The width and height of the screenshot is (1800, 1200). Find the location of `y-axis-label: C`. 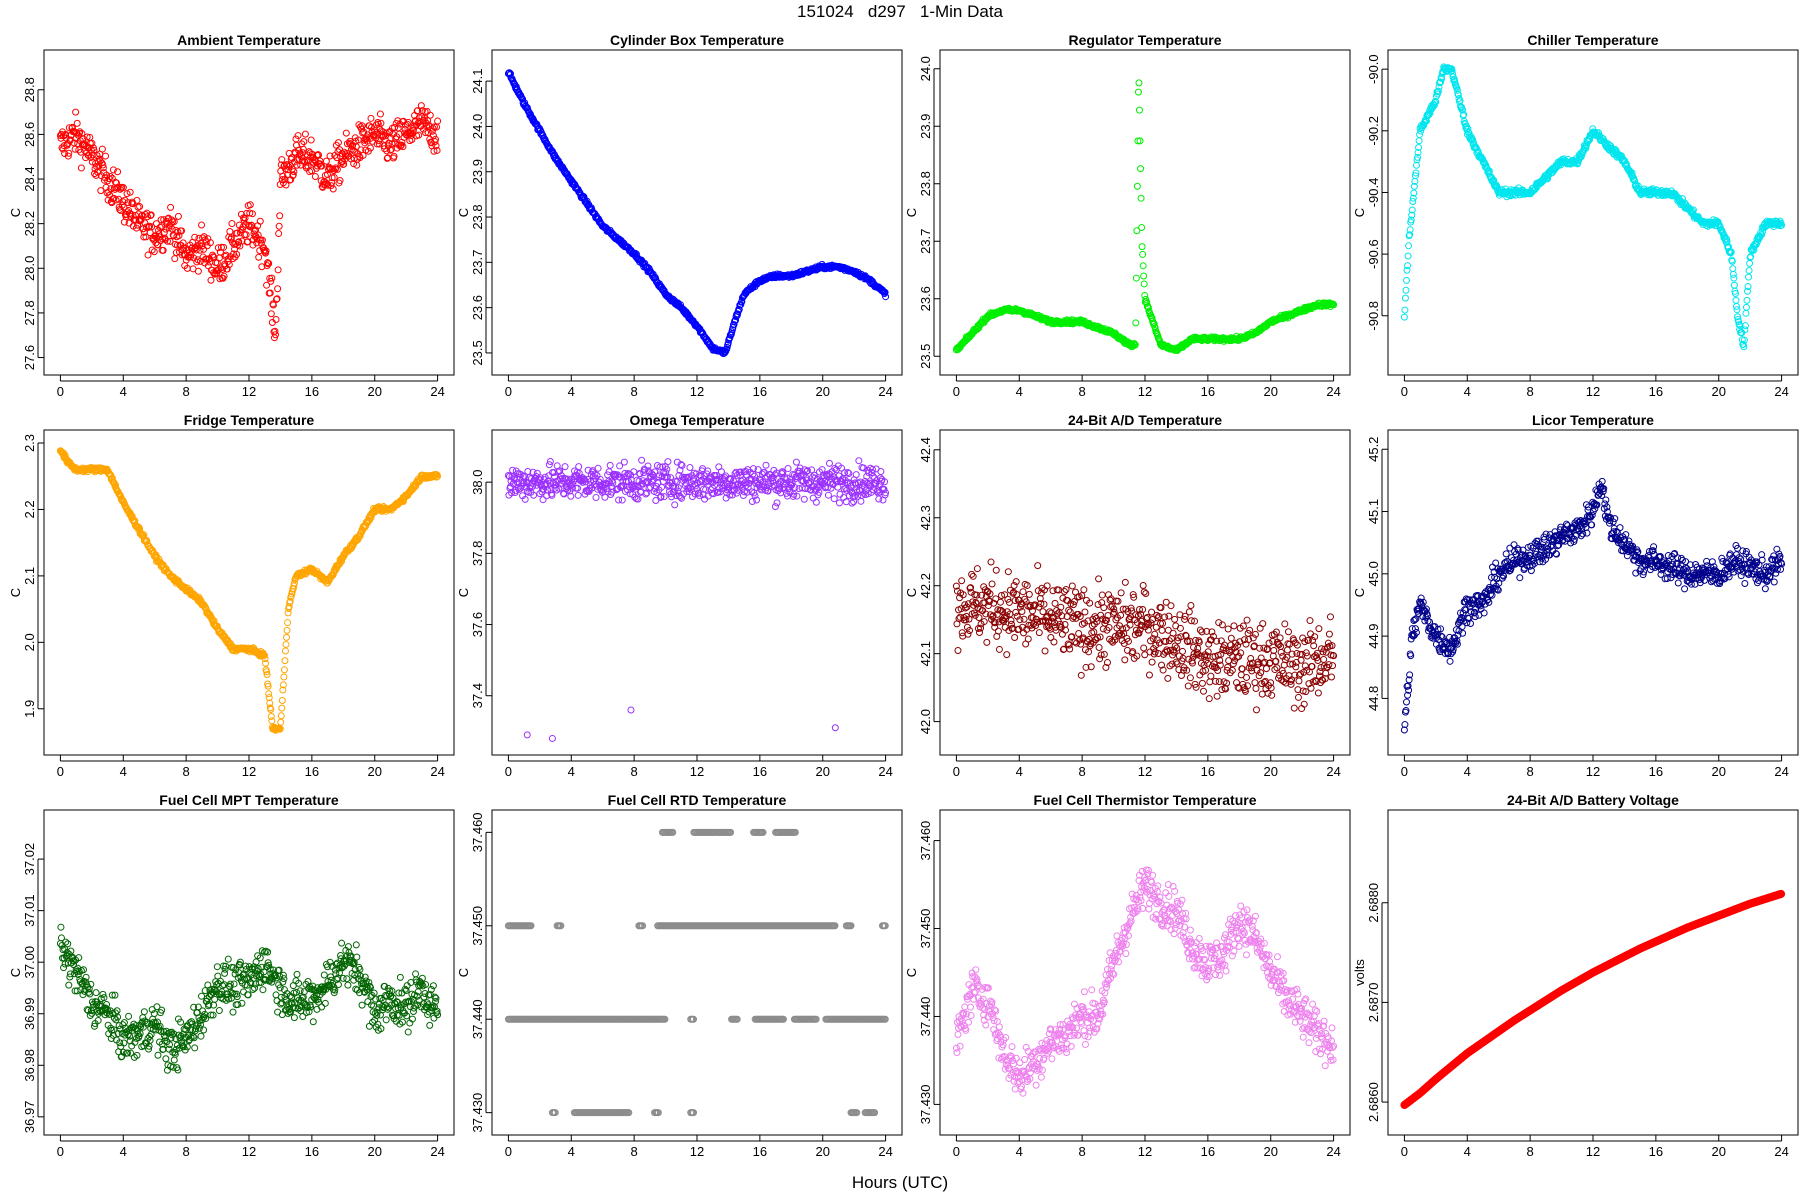

y-axis-label: C is located at coordinates (463, 592).